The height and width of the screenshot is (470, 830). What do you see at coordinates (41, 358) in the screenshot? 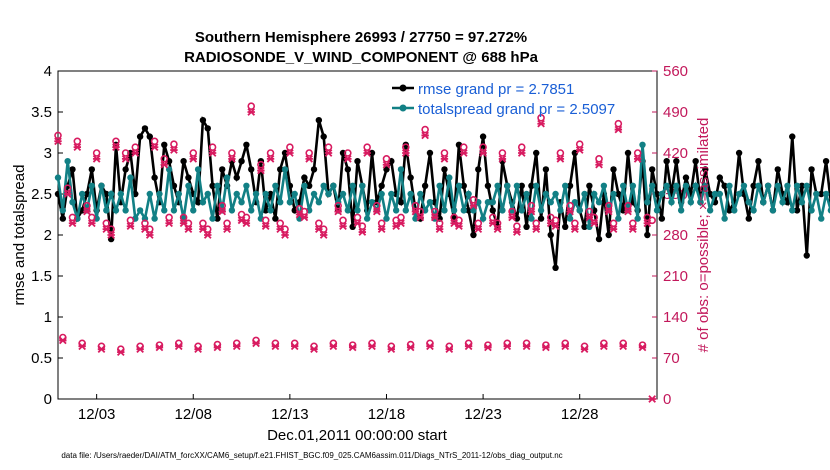
I see `y-tick-label: 0.5` at bounding box center [41, 358].